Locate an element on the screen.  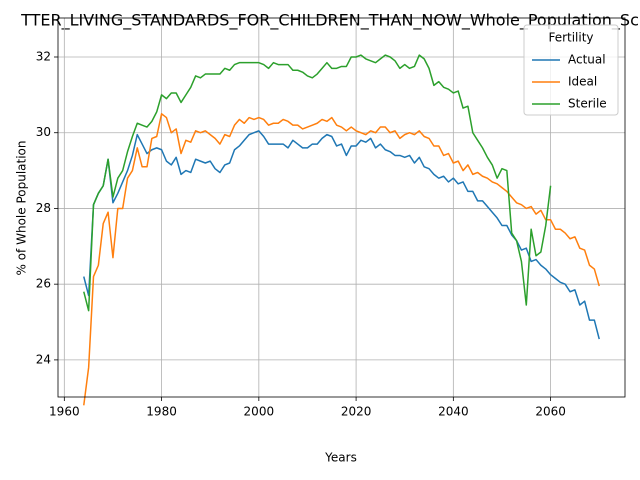
y-tick-label: 30 is located at coordinates (43, 132).